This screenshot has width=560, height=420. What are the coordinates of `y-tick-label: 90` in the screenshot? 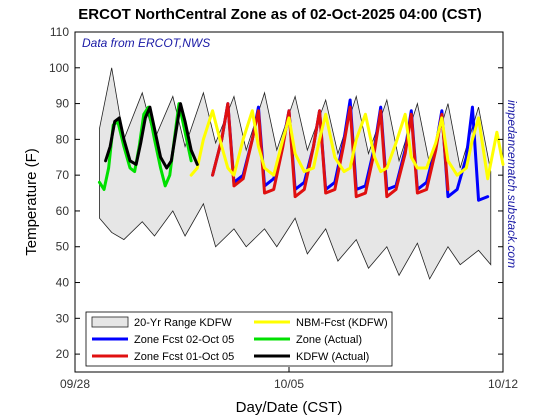 It's located at (63, 104).